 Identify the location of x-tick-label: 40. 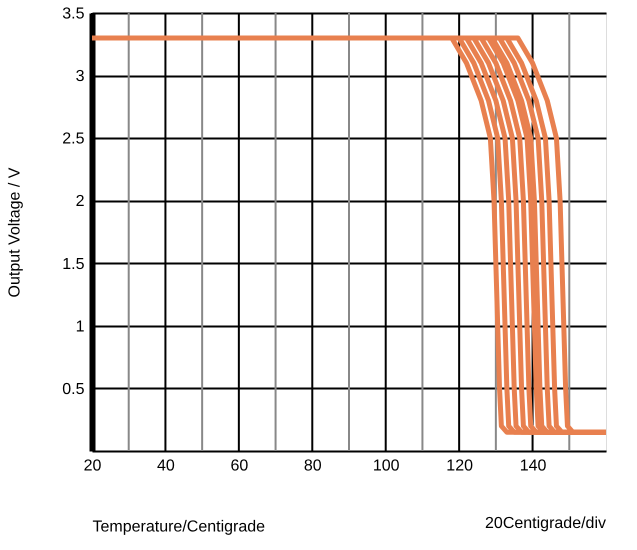
(166, 466).